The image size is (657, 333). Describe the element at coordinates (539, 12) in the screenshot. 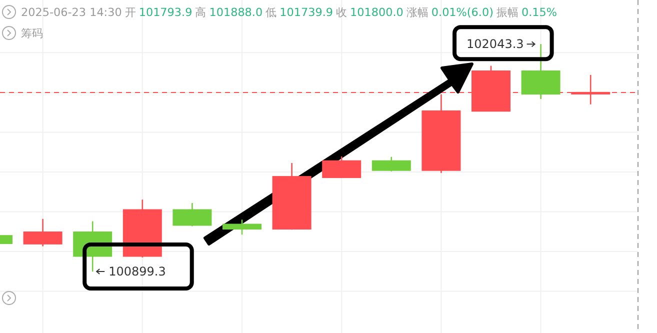

I see `annotation: 0.15%` at that location.